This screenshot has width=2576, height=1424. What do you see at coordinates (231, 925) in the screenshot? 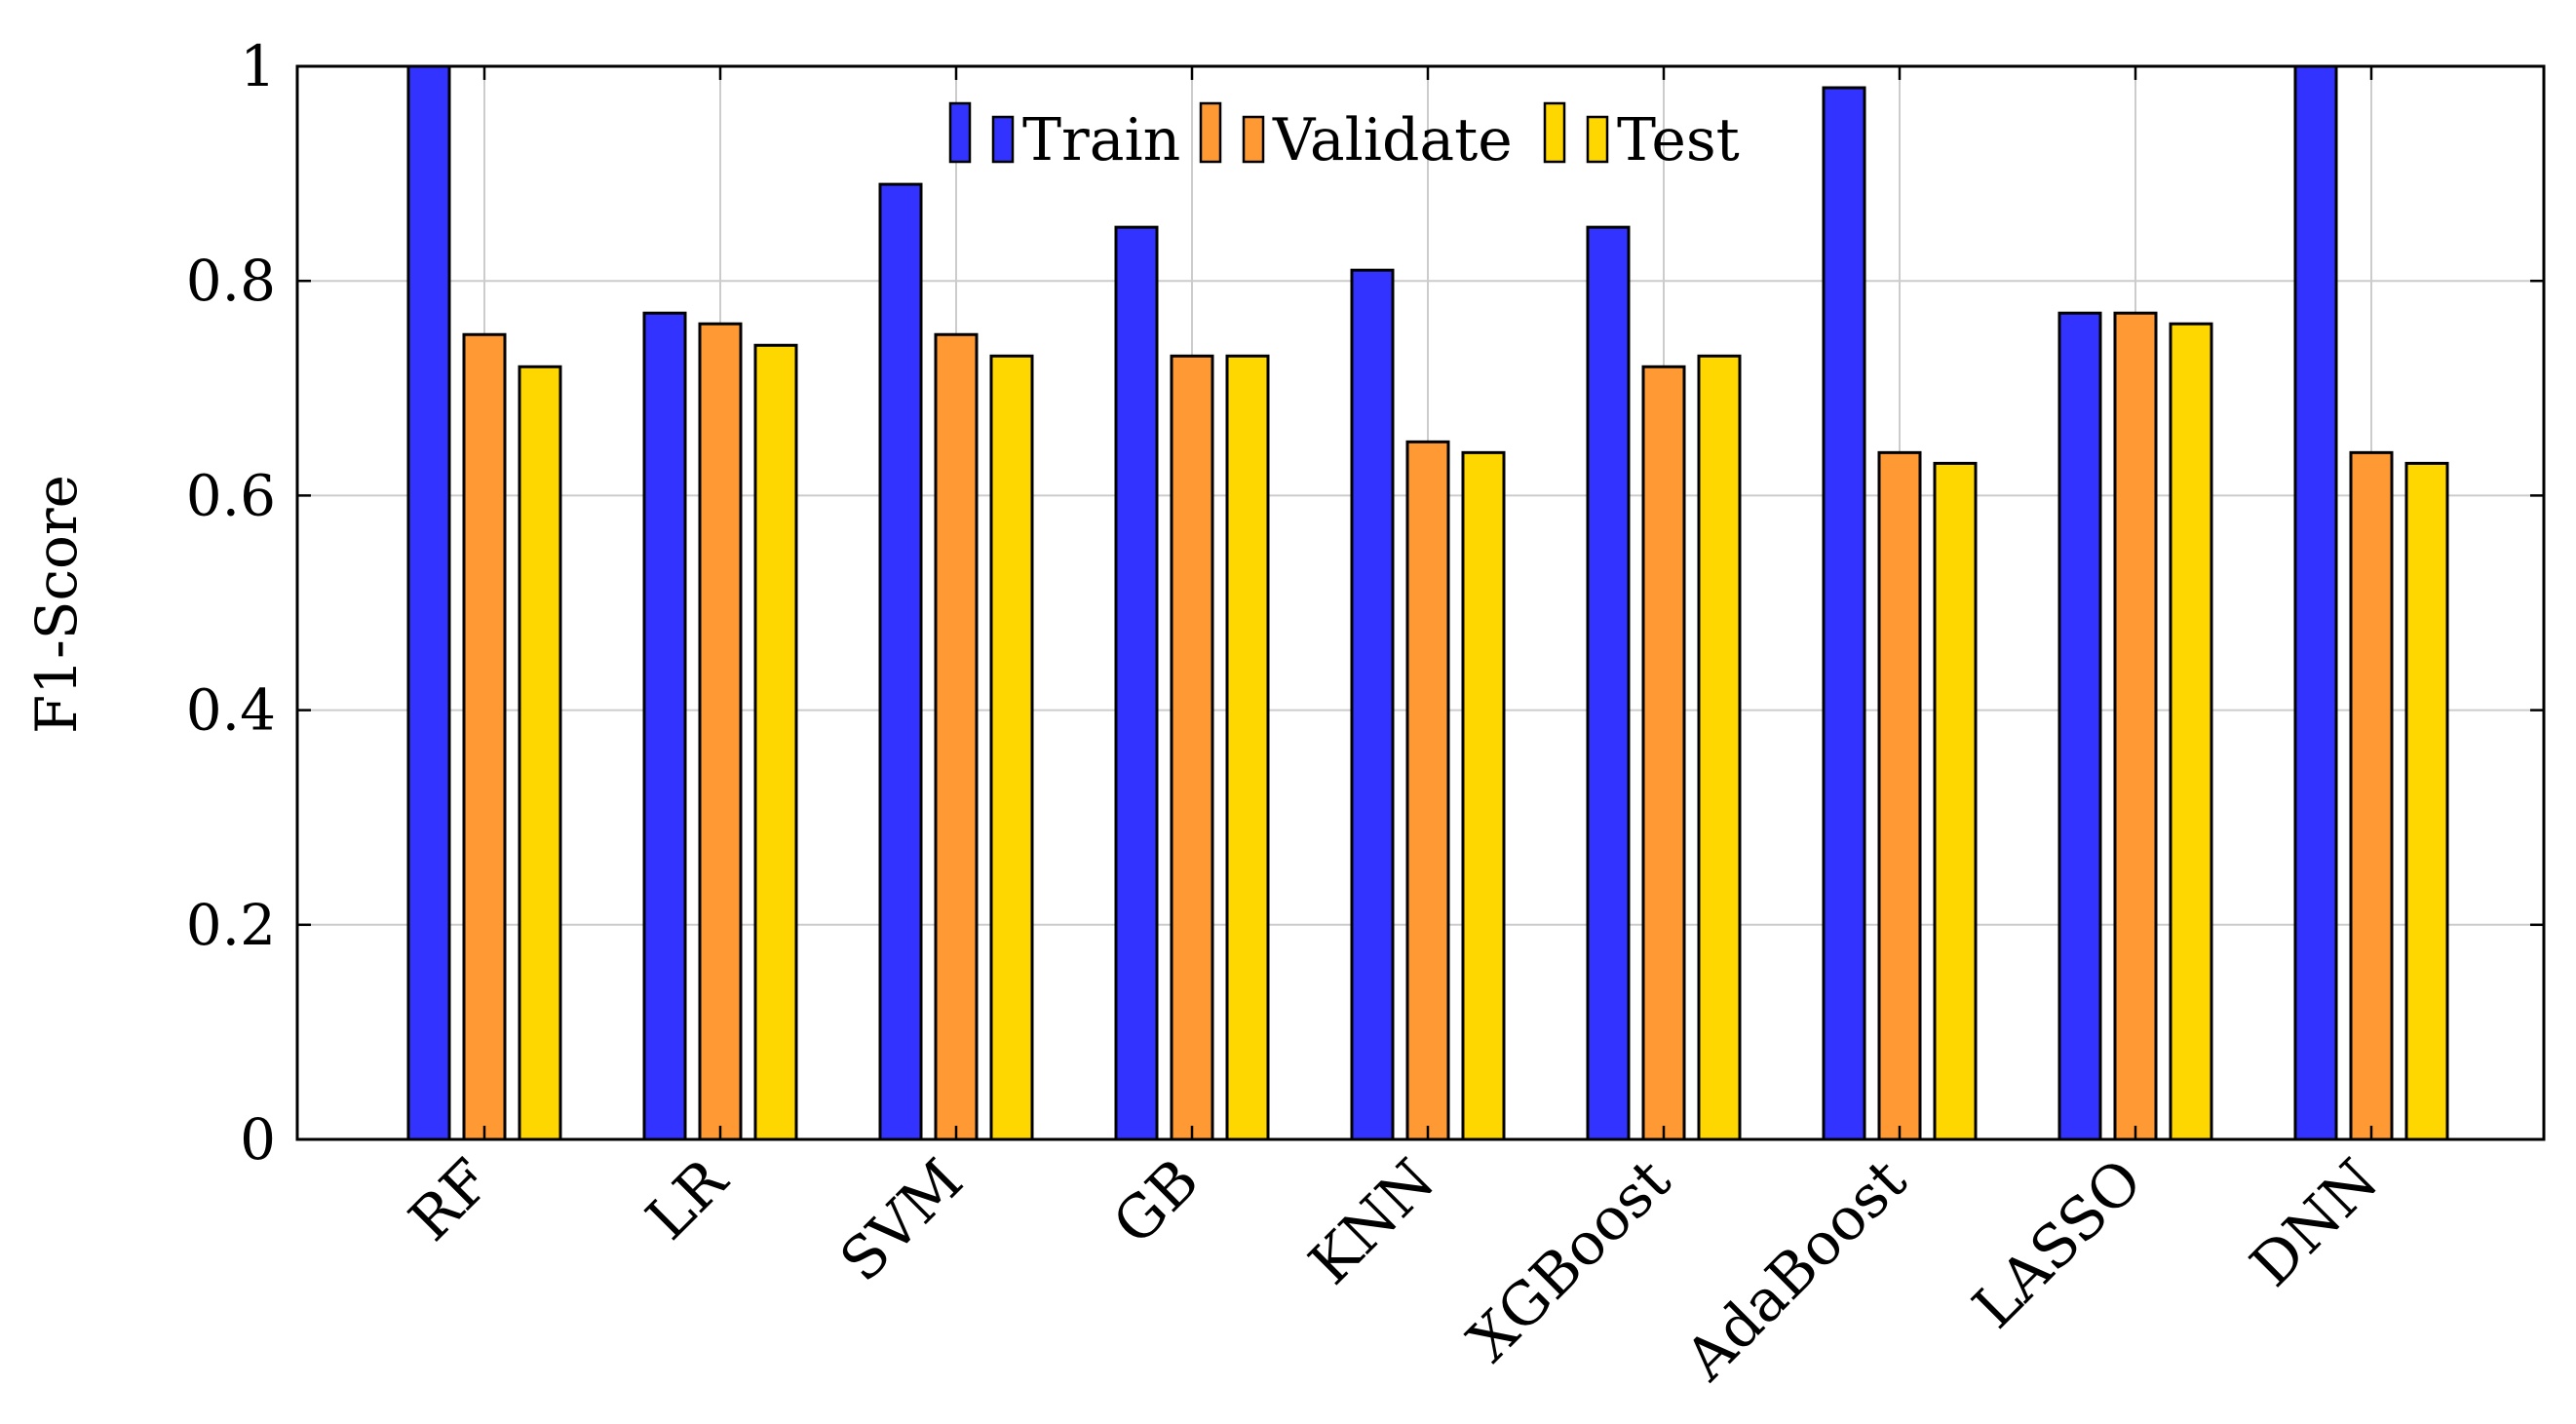
I see `y-tick-label: 0.2` at bounding box center [231, 925].